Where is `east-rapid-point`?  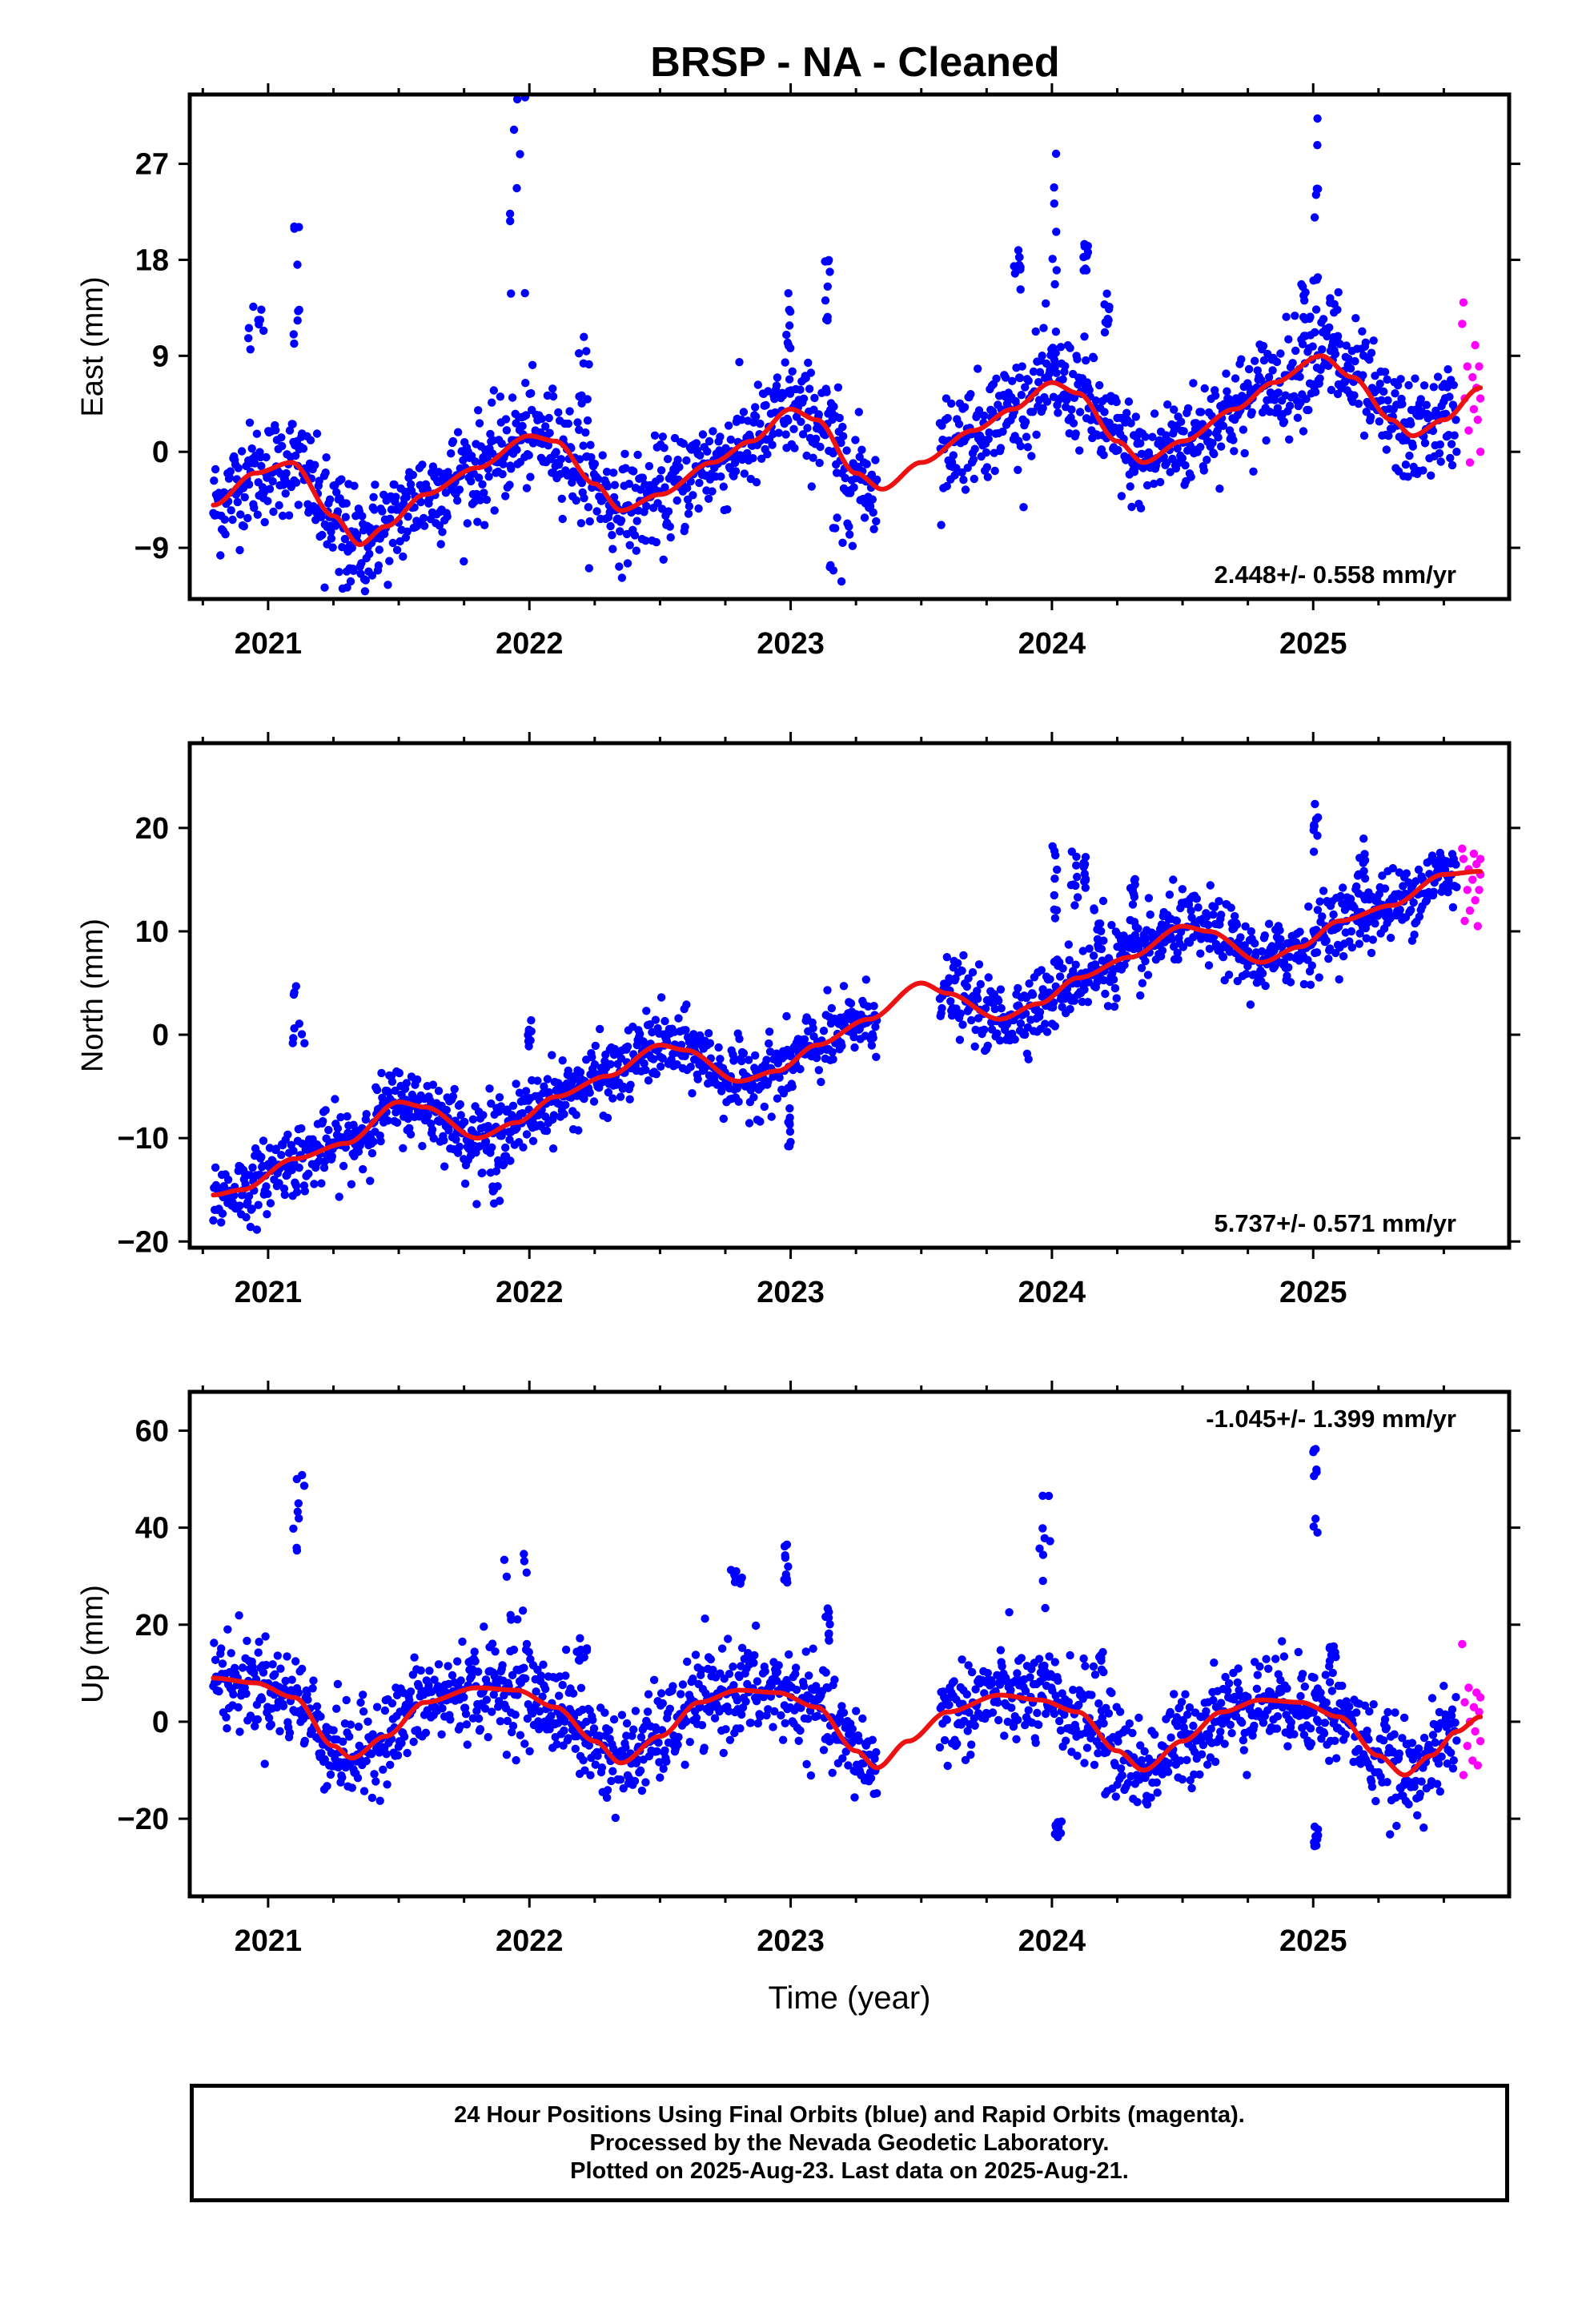 east-rapid-point is located at coordinates (1475, 345).